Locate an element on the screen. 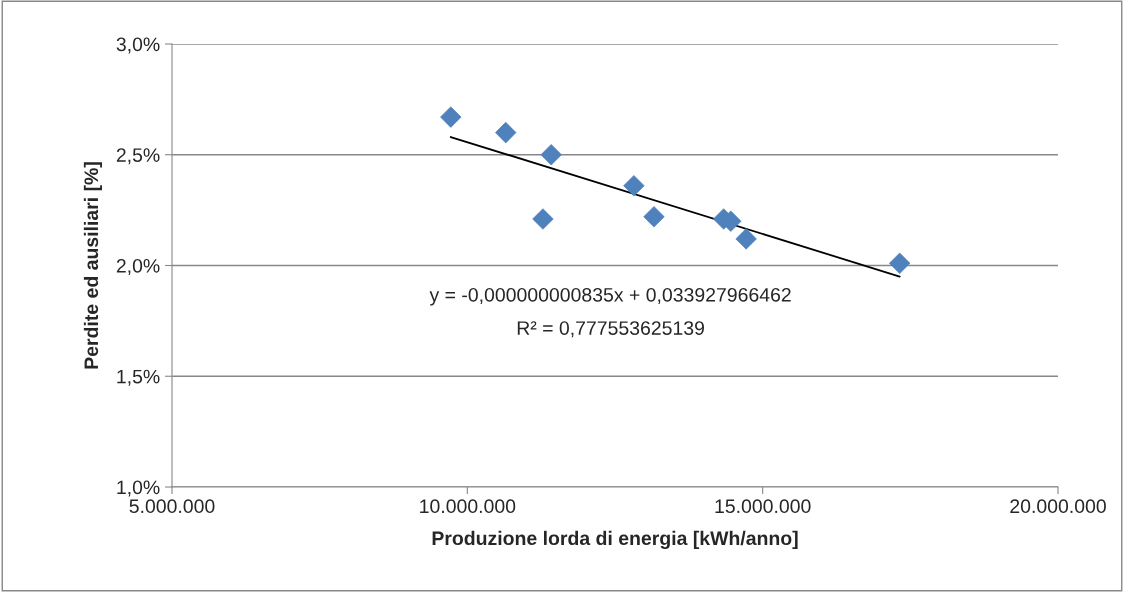 This screenshot has width=1124, height=592. y-tick-label: 1,5% is located at coordinates (138, 377).